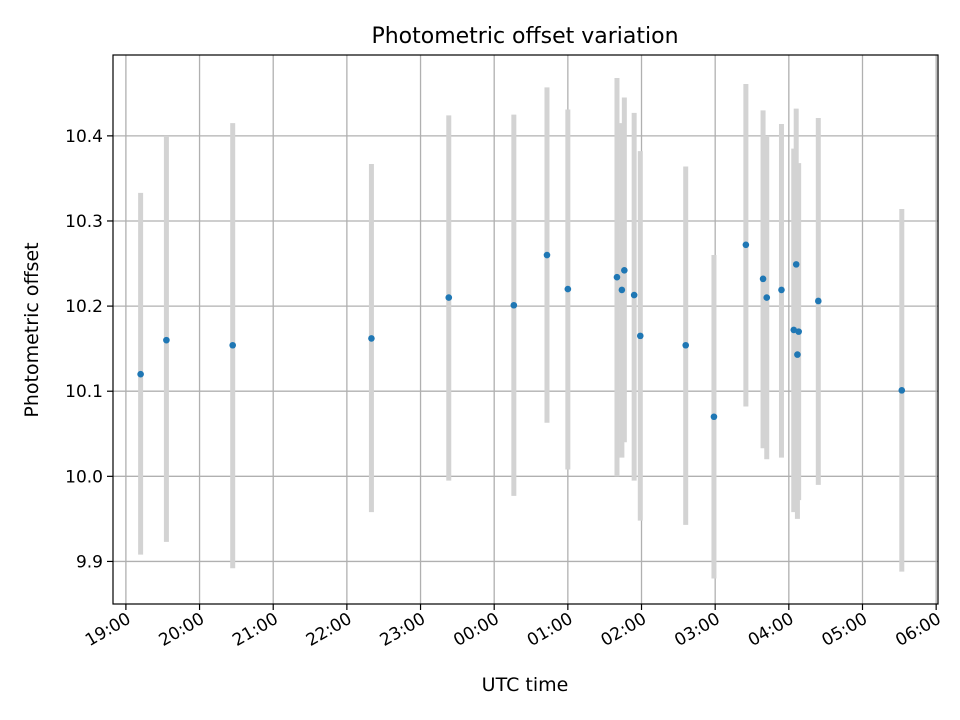  I want to click on chart-title: Photometric offset variation, so click(524, 36).